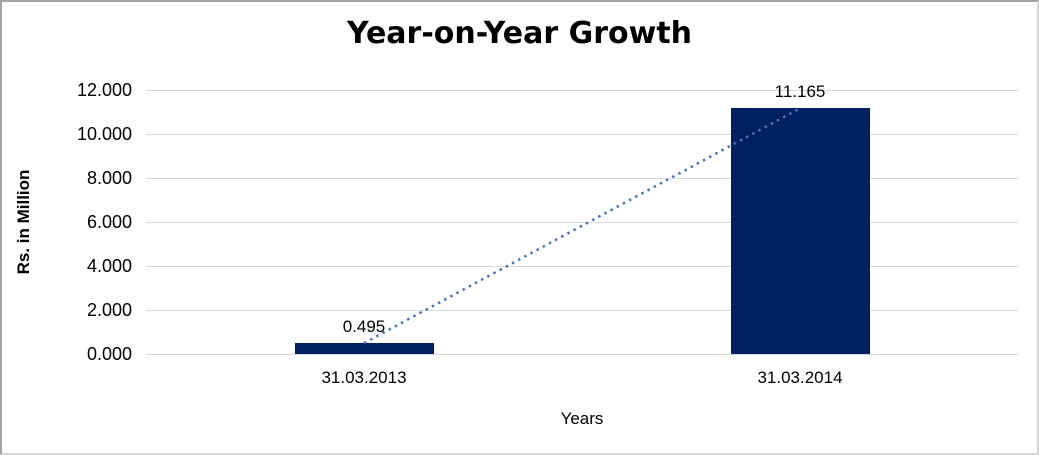 The image size is (1039, 455). What do you see at coordinates (800, 92) in the screenshot?
I see `data-label: 11.165` at bounding box center [800, 92].